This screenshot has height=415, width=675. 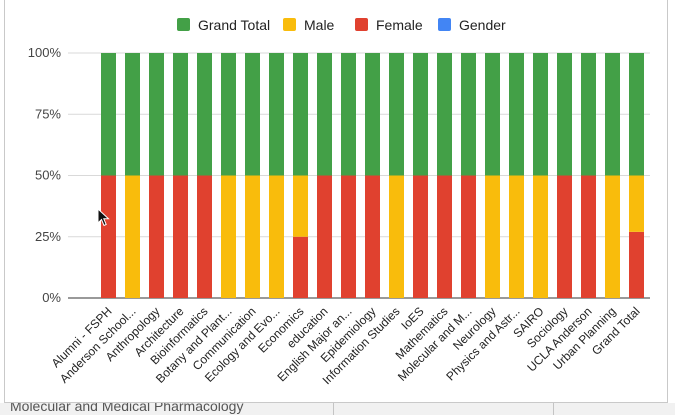 I want to click on bar-group-epidemiology, so click(x=372, y=175).